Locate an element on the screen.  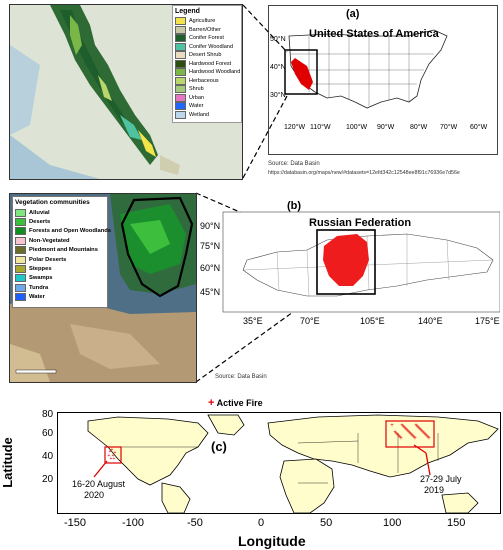
usa-arrow is located at coordinates (100, 469).